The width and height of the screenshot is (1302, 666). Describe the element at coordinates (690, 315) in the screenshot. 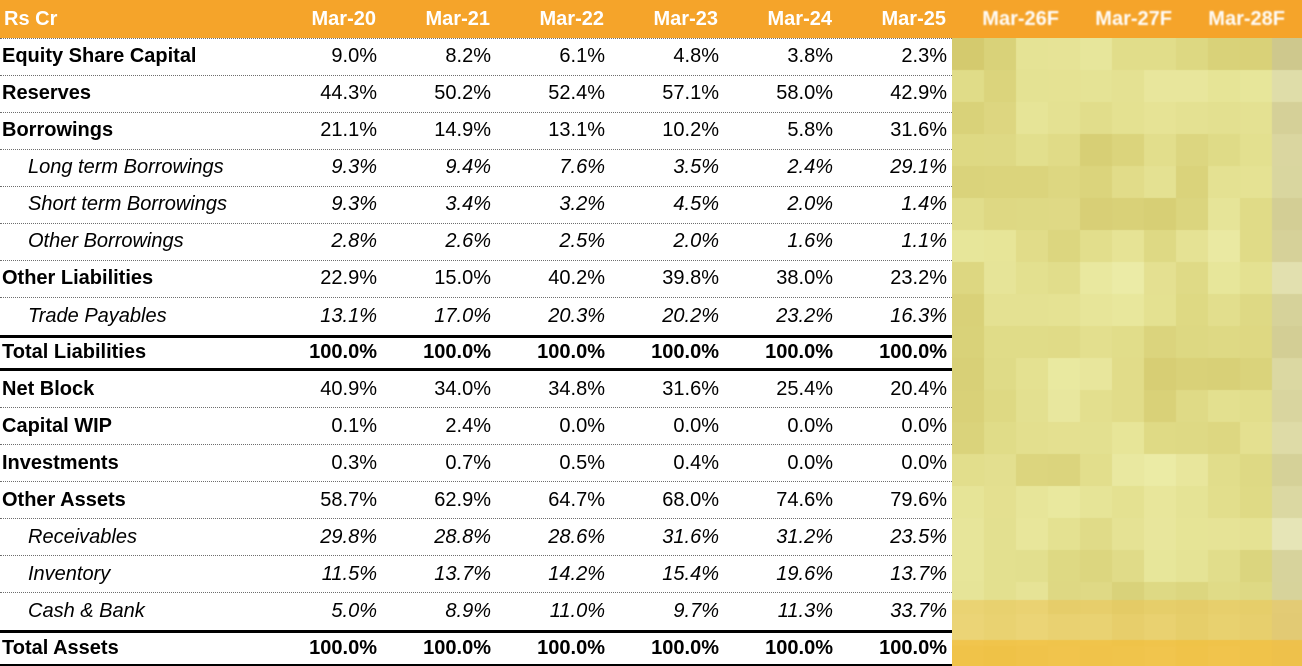

I see `cell-value: 20.2%` at that location.